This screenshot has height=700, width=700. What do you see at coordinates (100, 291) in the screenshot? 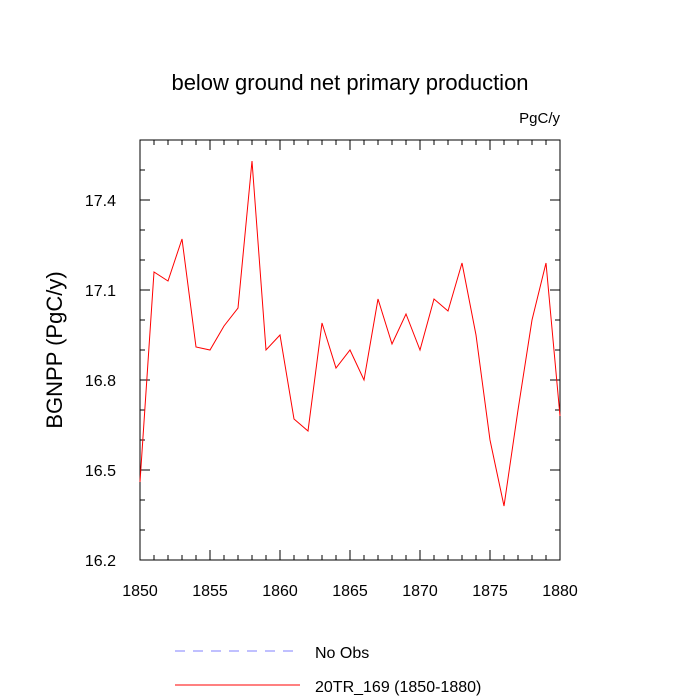
I see `y-tick-label: 17.1` at bounding box center [100, 291].